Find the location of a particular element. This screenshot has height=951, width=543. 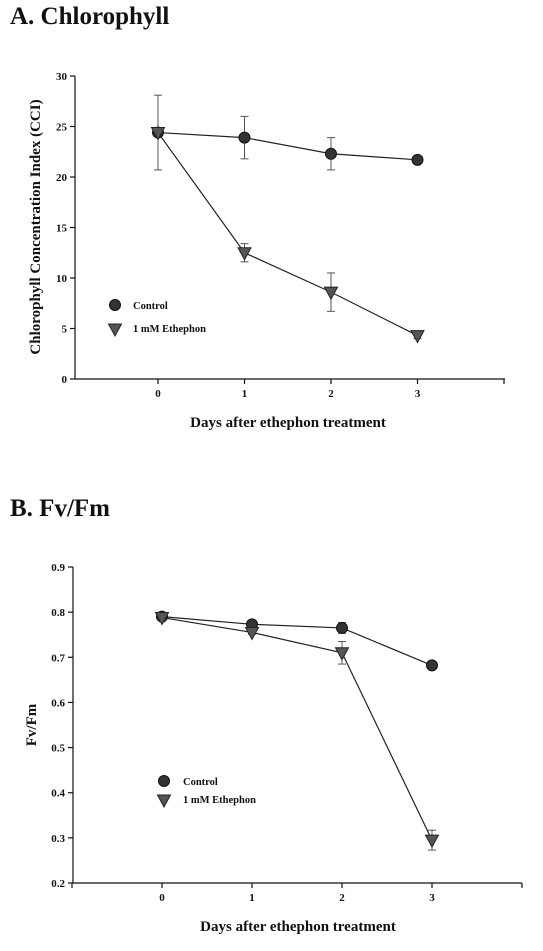

panel-b-legend-ethephon-label: 1 mM Ethephon is located at coordinates (219, 800).